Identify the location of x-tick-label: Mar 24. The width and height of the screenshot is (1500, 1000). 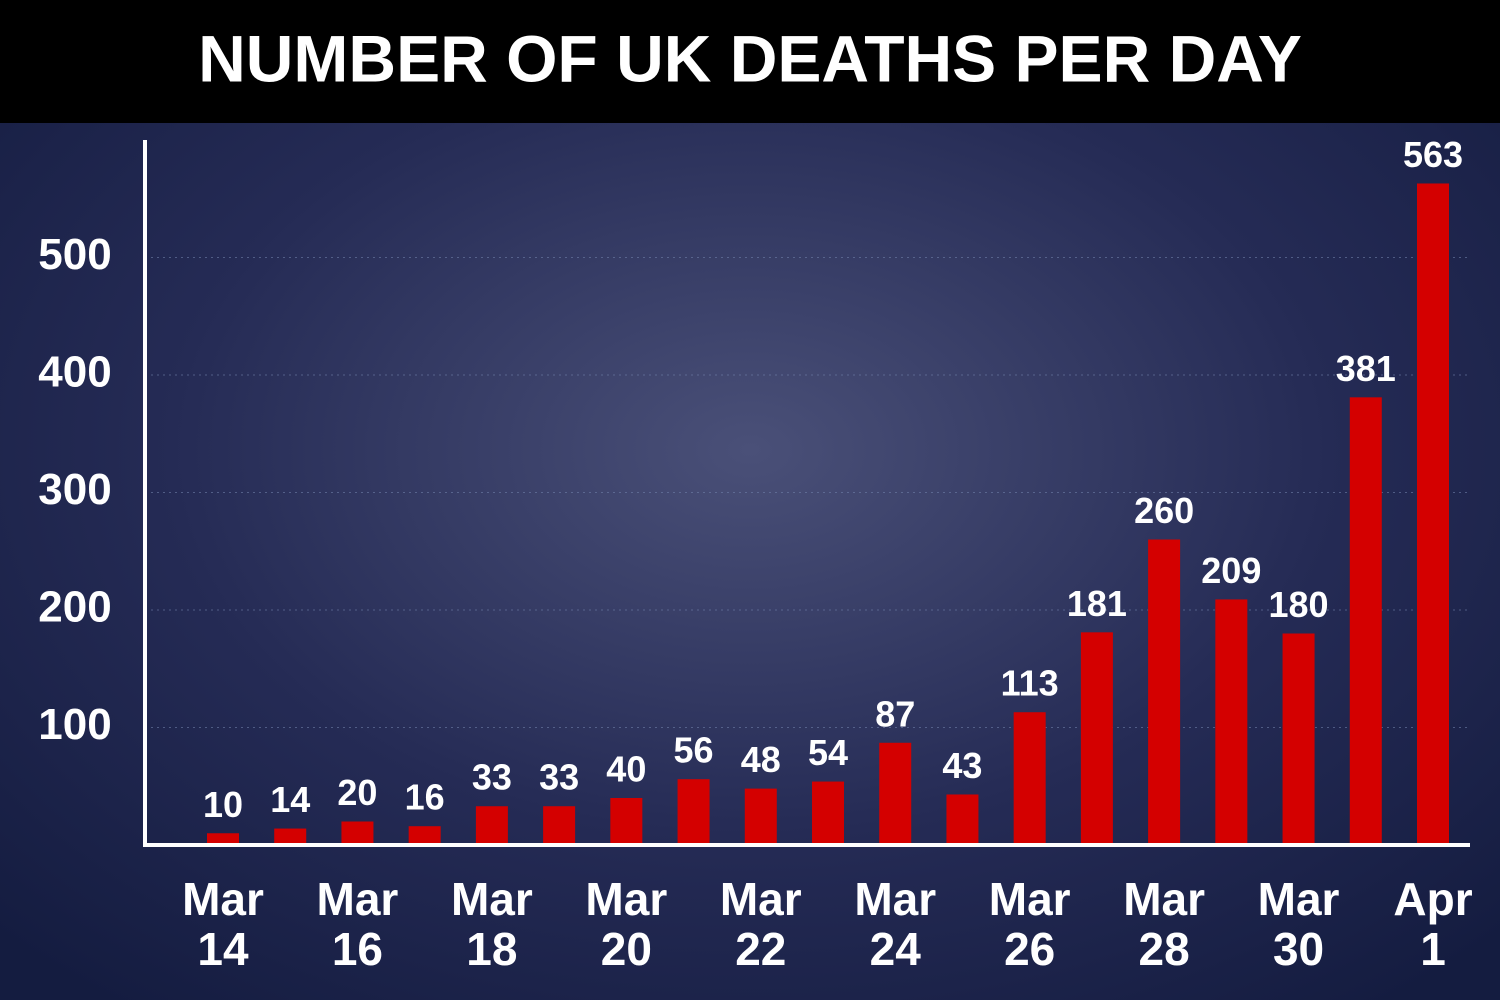
(895, 924).